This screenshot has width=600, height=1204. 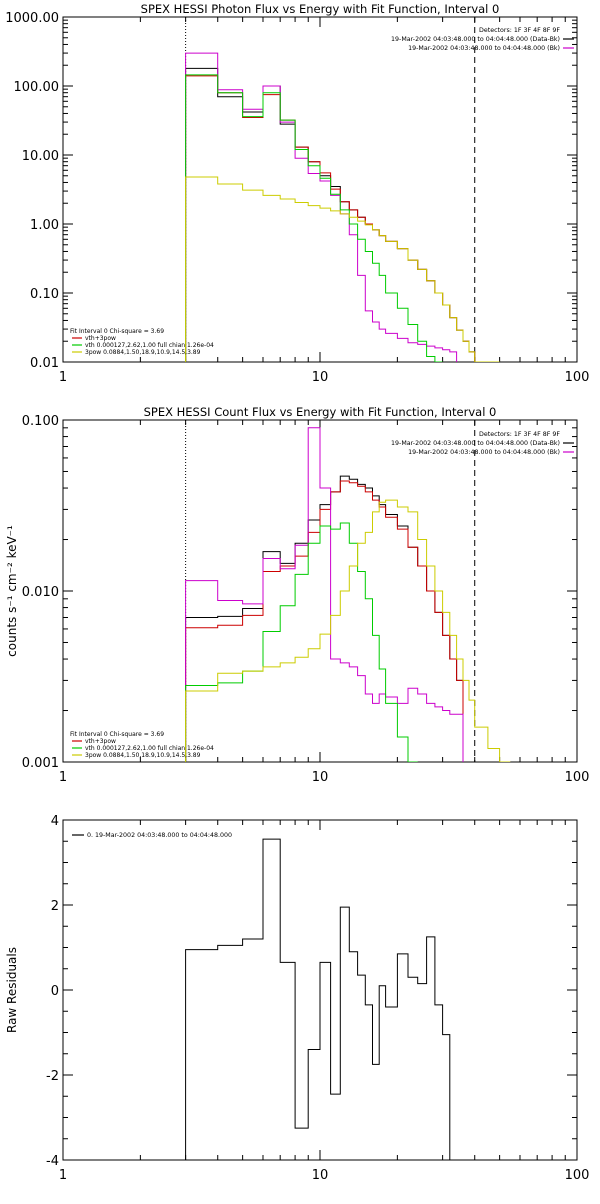 What do you see at coordinates (40, 421) in the screenshot?
I see `y-tick-label: 0.100` at bounding box center [40, 421].